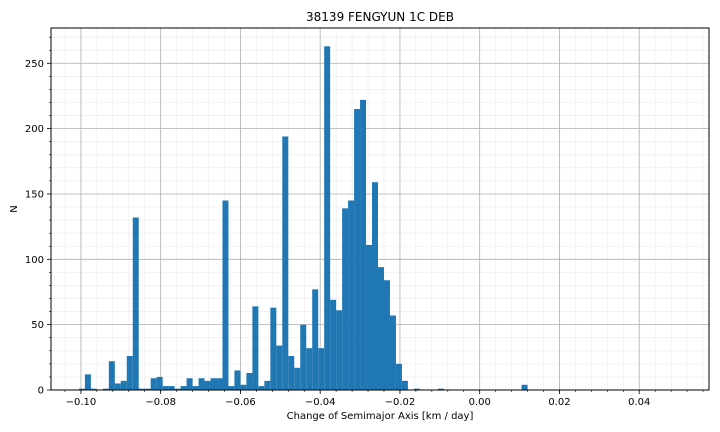 The height and width of the screenshot is (432, 720). What do you see at coordinates (14, 208) in the screenshot?
I see `y-axis-label: N` at bounding box center [14, 208].